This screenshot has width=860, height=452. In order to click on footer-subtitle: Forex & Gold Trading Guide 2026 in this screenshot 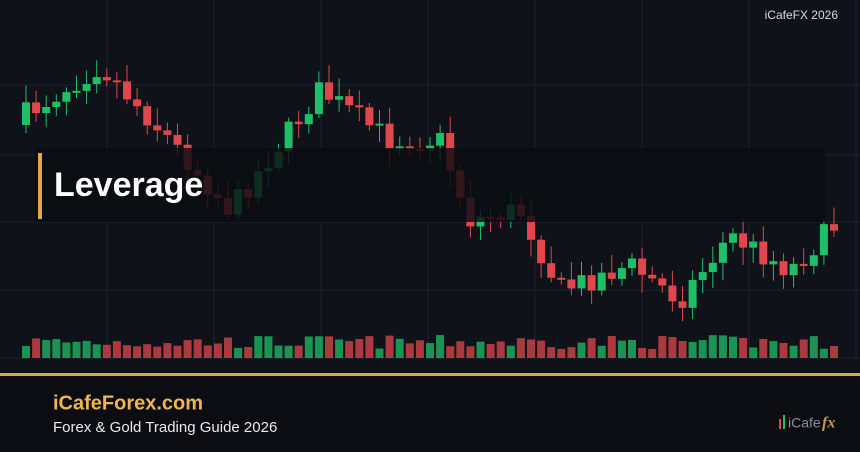, I will do `click(165, 427)`.